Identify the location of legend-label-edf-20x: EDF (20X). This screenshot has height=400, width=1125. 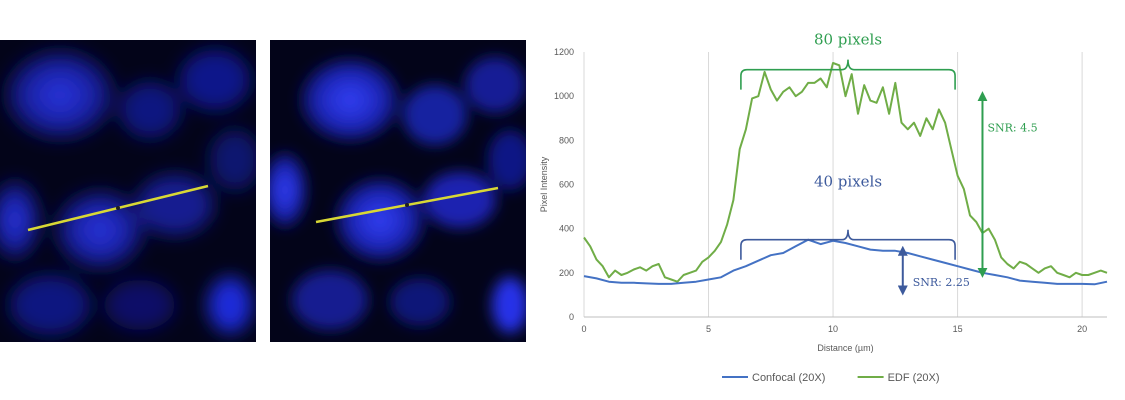
(914, 378).